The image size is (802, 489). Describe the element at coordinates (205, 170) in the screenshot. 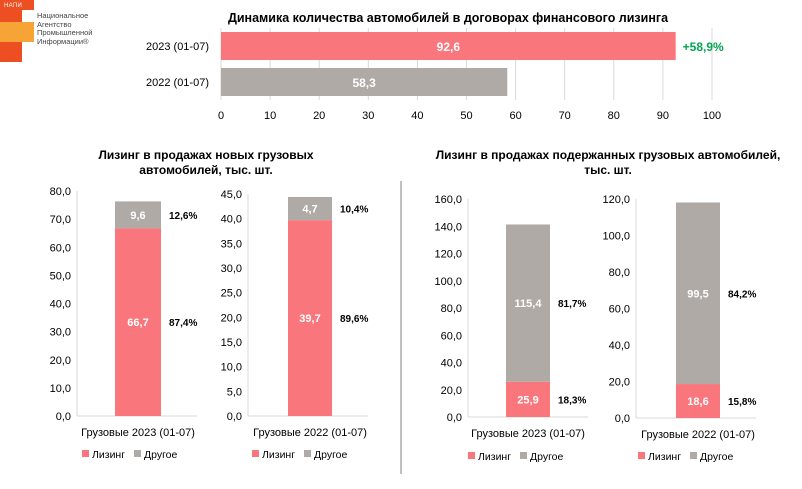

I see `group-title: автомобилей, тыс. шт.` at that location.